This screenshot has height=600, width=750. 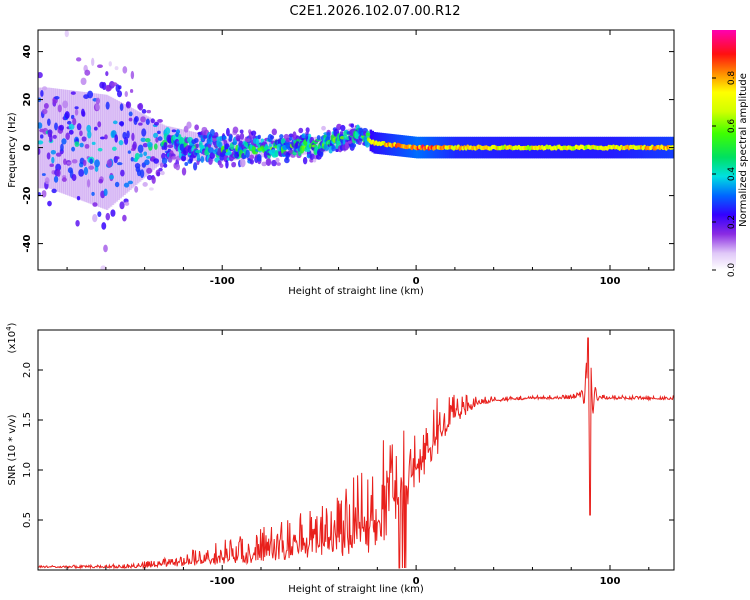 I want to click on snr-y-scale-label: (x104), so click(x=11, y=337).